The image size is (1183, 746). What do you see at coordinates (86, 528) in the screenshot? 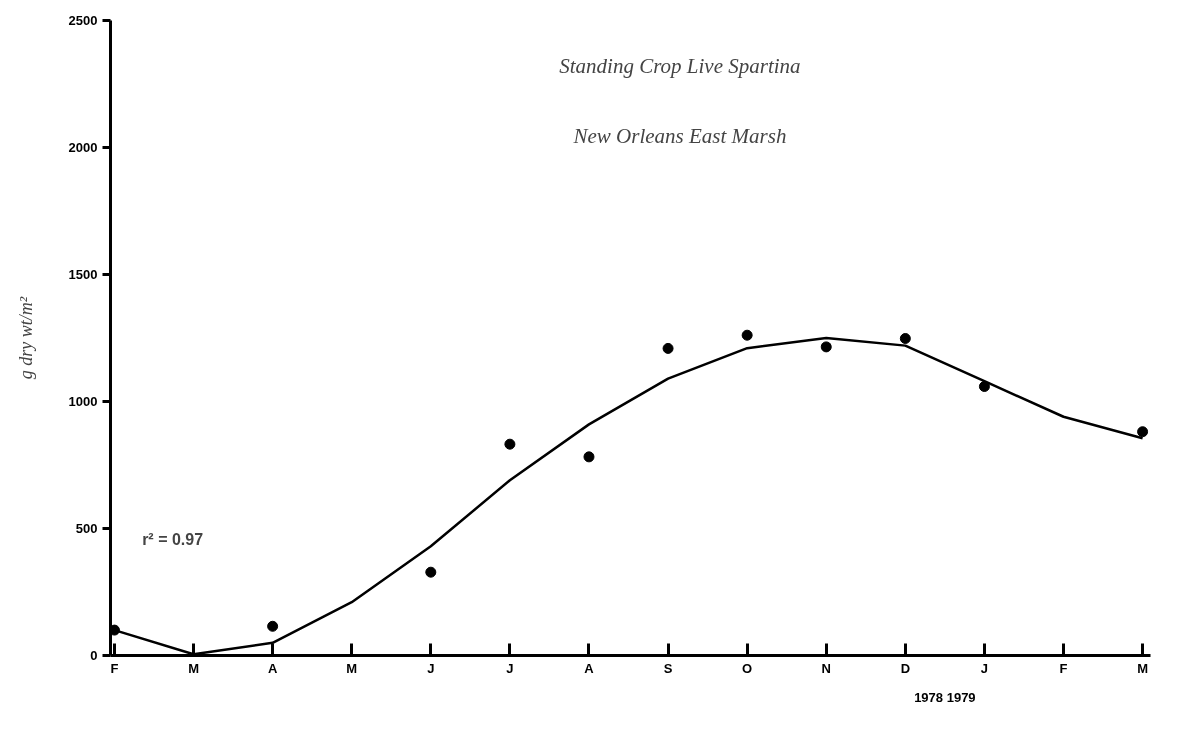
I see `y-tick-label: 500` at bounding box center [86, 528].